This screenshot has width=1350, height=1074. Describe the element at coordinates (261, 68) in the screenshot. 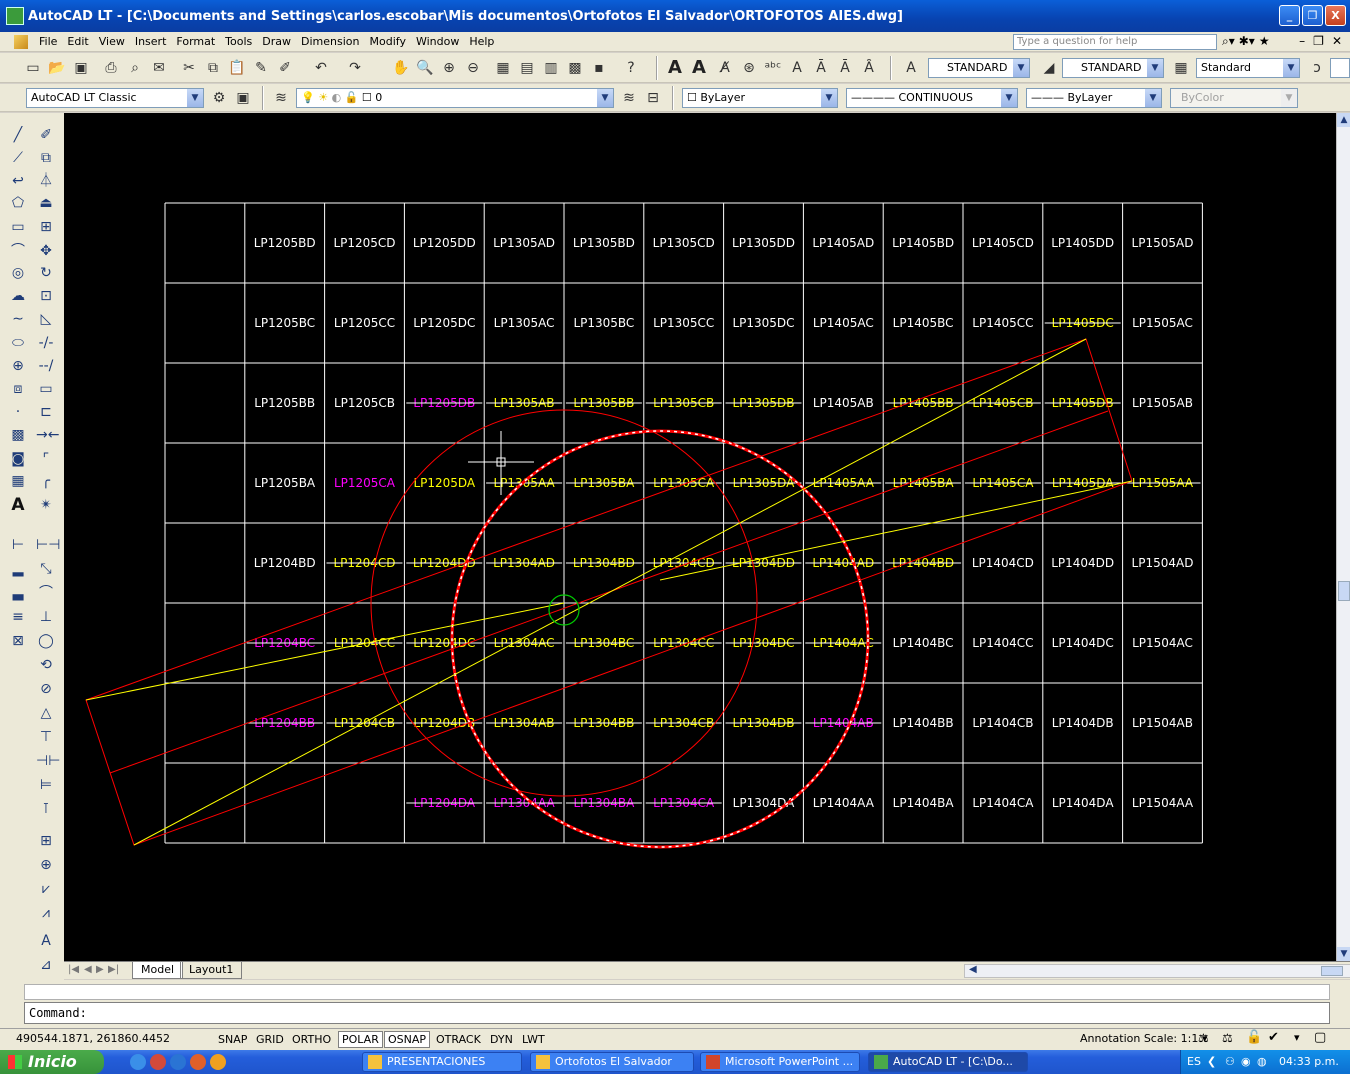

I see `match-properties-icon: ✎` at that location.